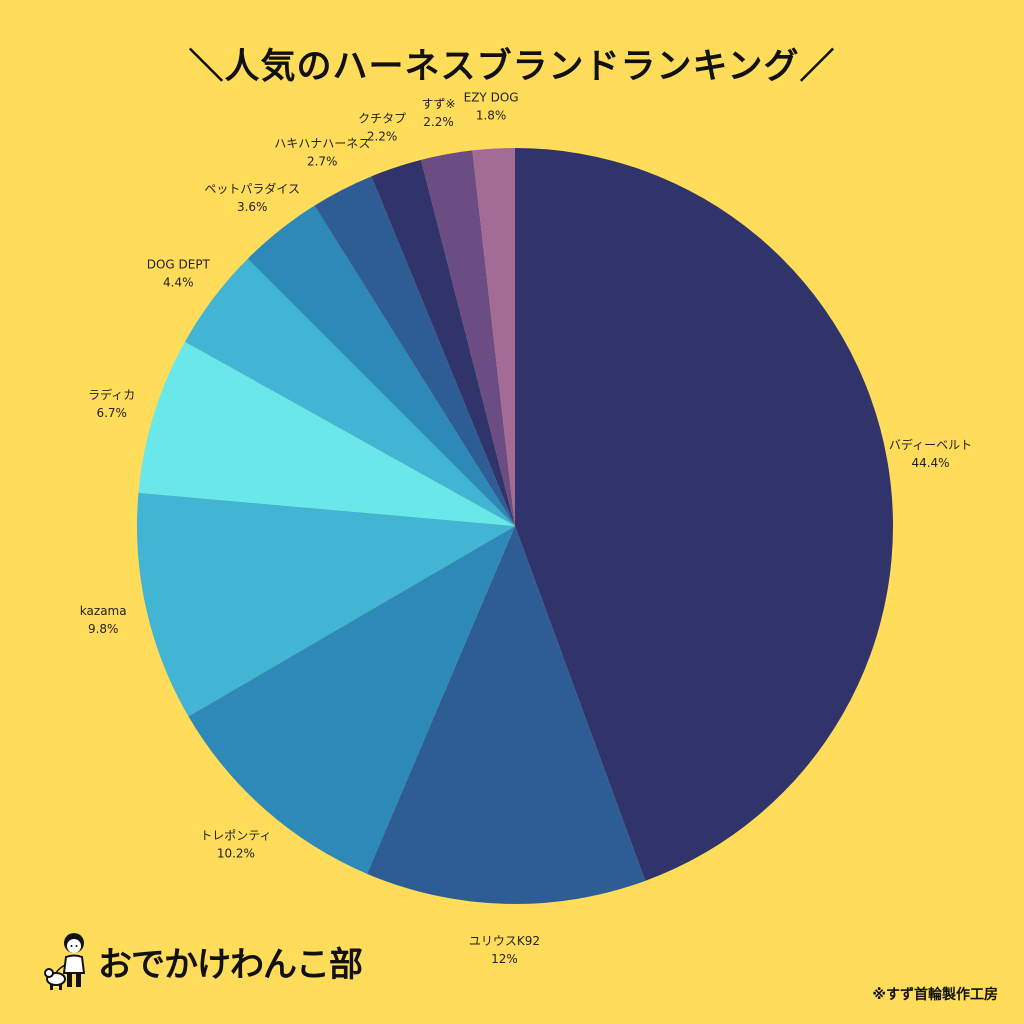  I want to click on girl-with-dog-mascot-icon, so click(65, 961).